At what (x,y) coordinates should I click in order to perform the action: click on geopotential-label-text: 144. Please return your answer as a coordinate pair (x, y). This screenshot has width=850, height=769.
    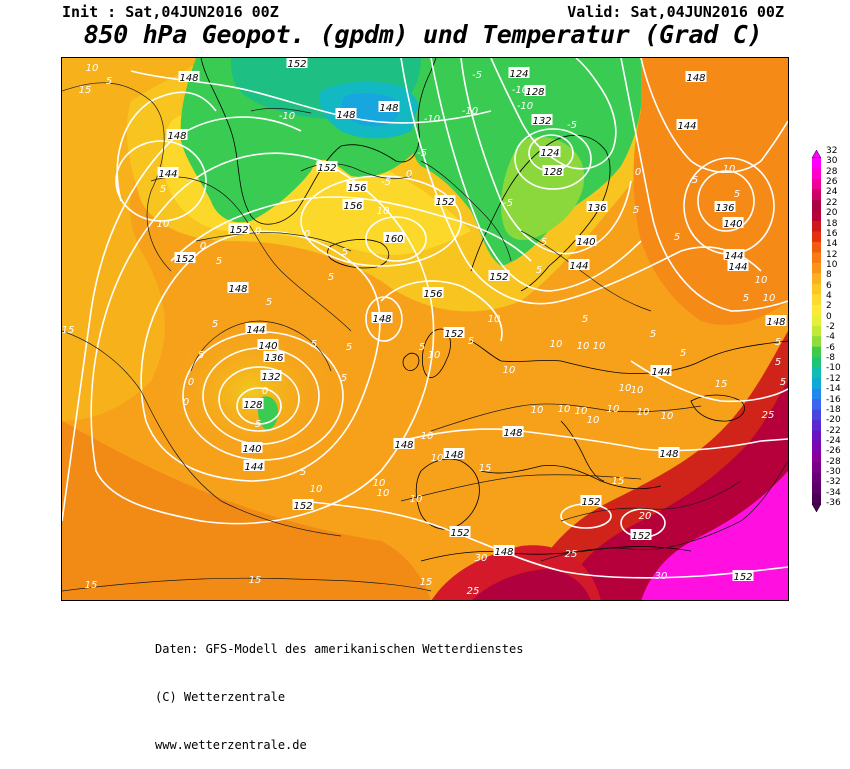
    Looking at the image, I should click on (578, 266).